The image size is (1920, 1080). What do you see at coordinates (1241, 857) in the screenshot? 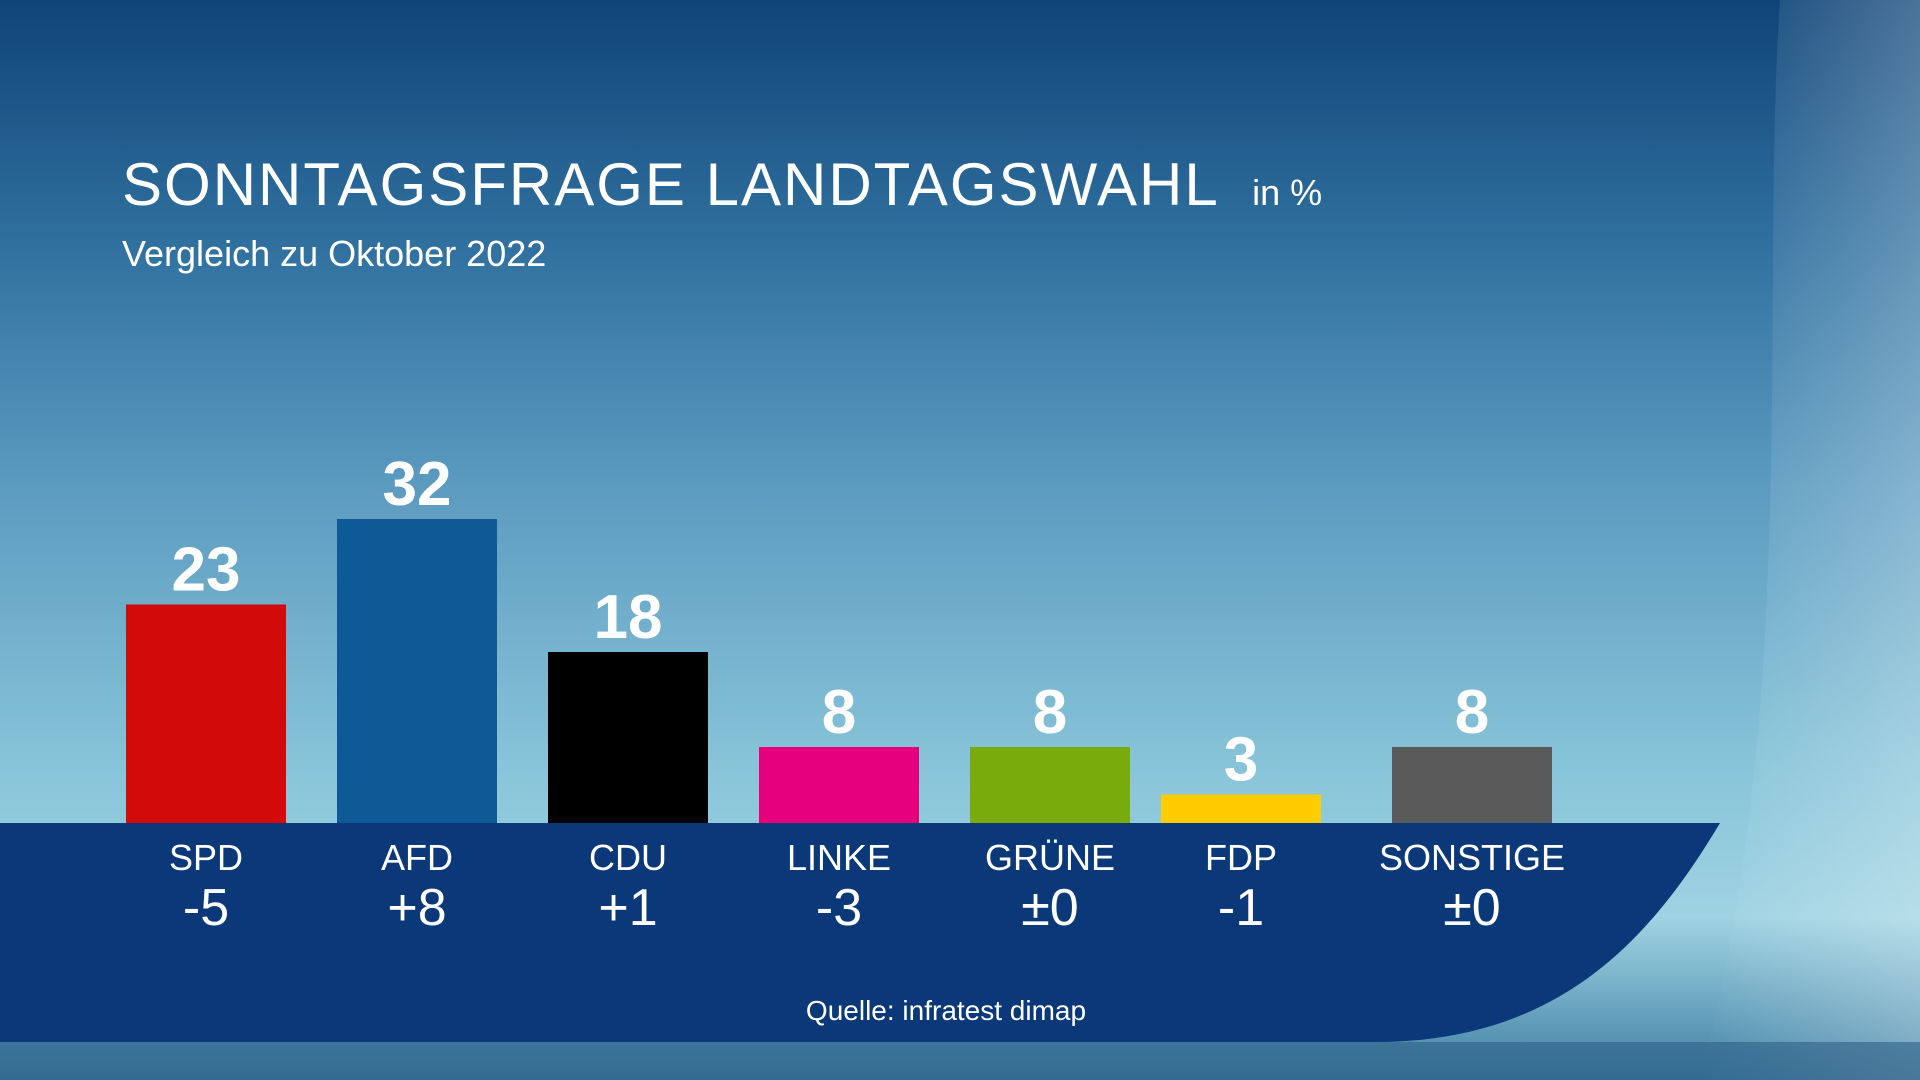
I see `category-label: FDP` at bounding box center [1241, 857].